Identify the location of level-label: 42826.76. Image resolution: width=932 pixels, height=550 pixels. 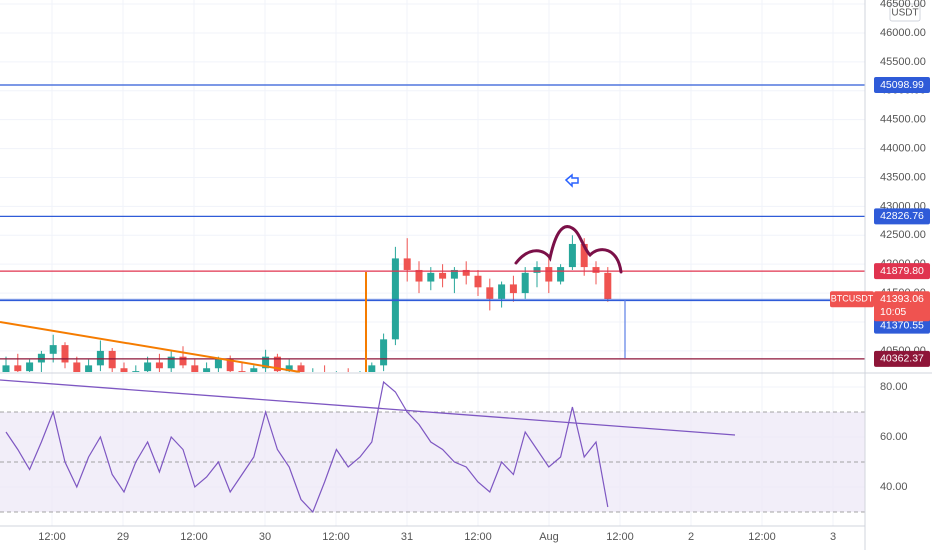
(902, 216).